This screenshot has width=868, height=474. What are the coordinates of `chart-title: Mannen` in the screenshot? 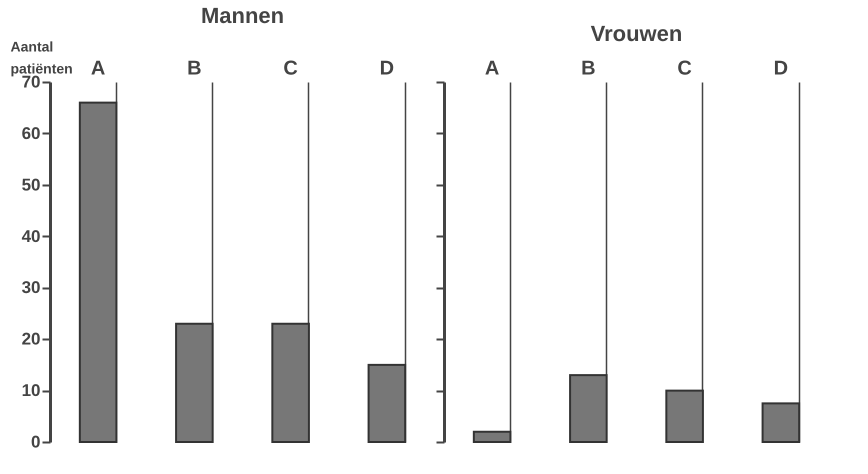 It's located at (242, 15).